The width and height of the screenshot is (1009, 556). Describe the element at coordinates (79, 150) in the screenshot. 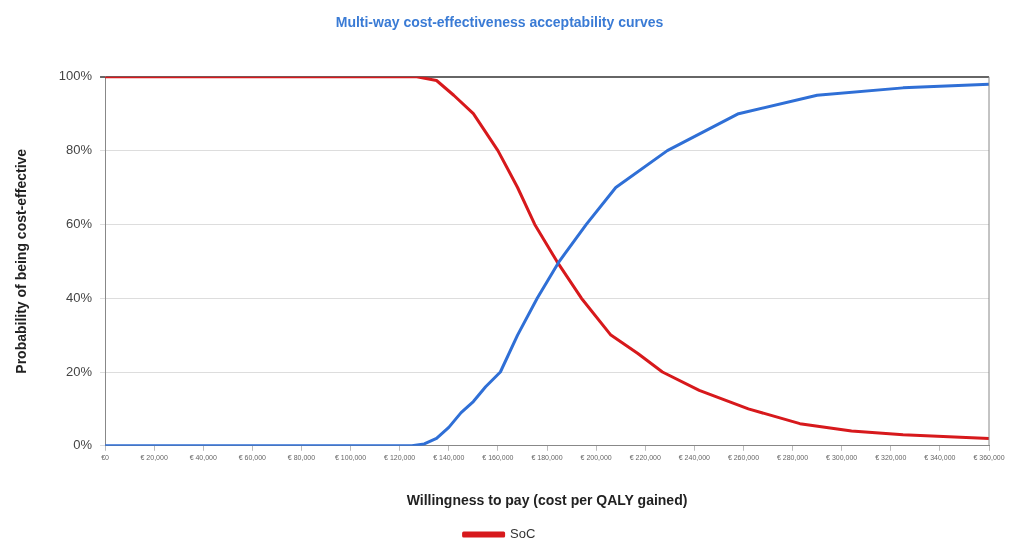

I see `y-tick-label: 80%` at that location.